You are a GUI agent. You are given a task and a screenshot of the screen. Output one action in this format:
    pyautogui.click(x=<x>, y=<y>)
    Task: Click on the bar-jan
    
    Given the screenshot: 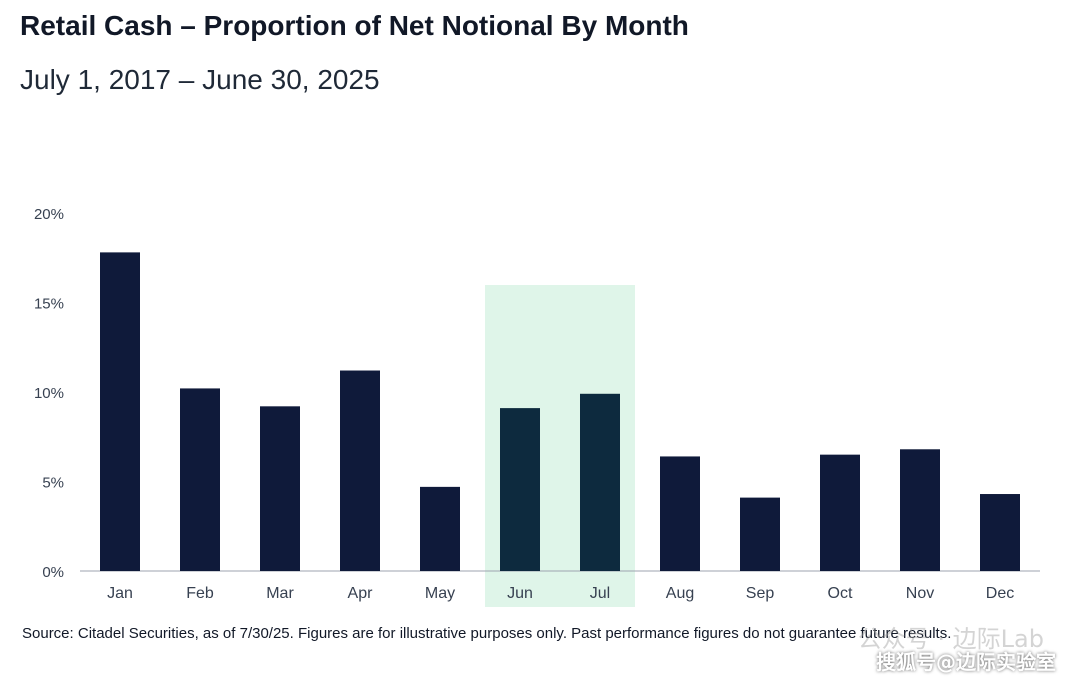 What is the action you would take?
    pyautogui.click(x=120, y=411)
    